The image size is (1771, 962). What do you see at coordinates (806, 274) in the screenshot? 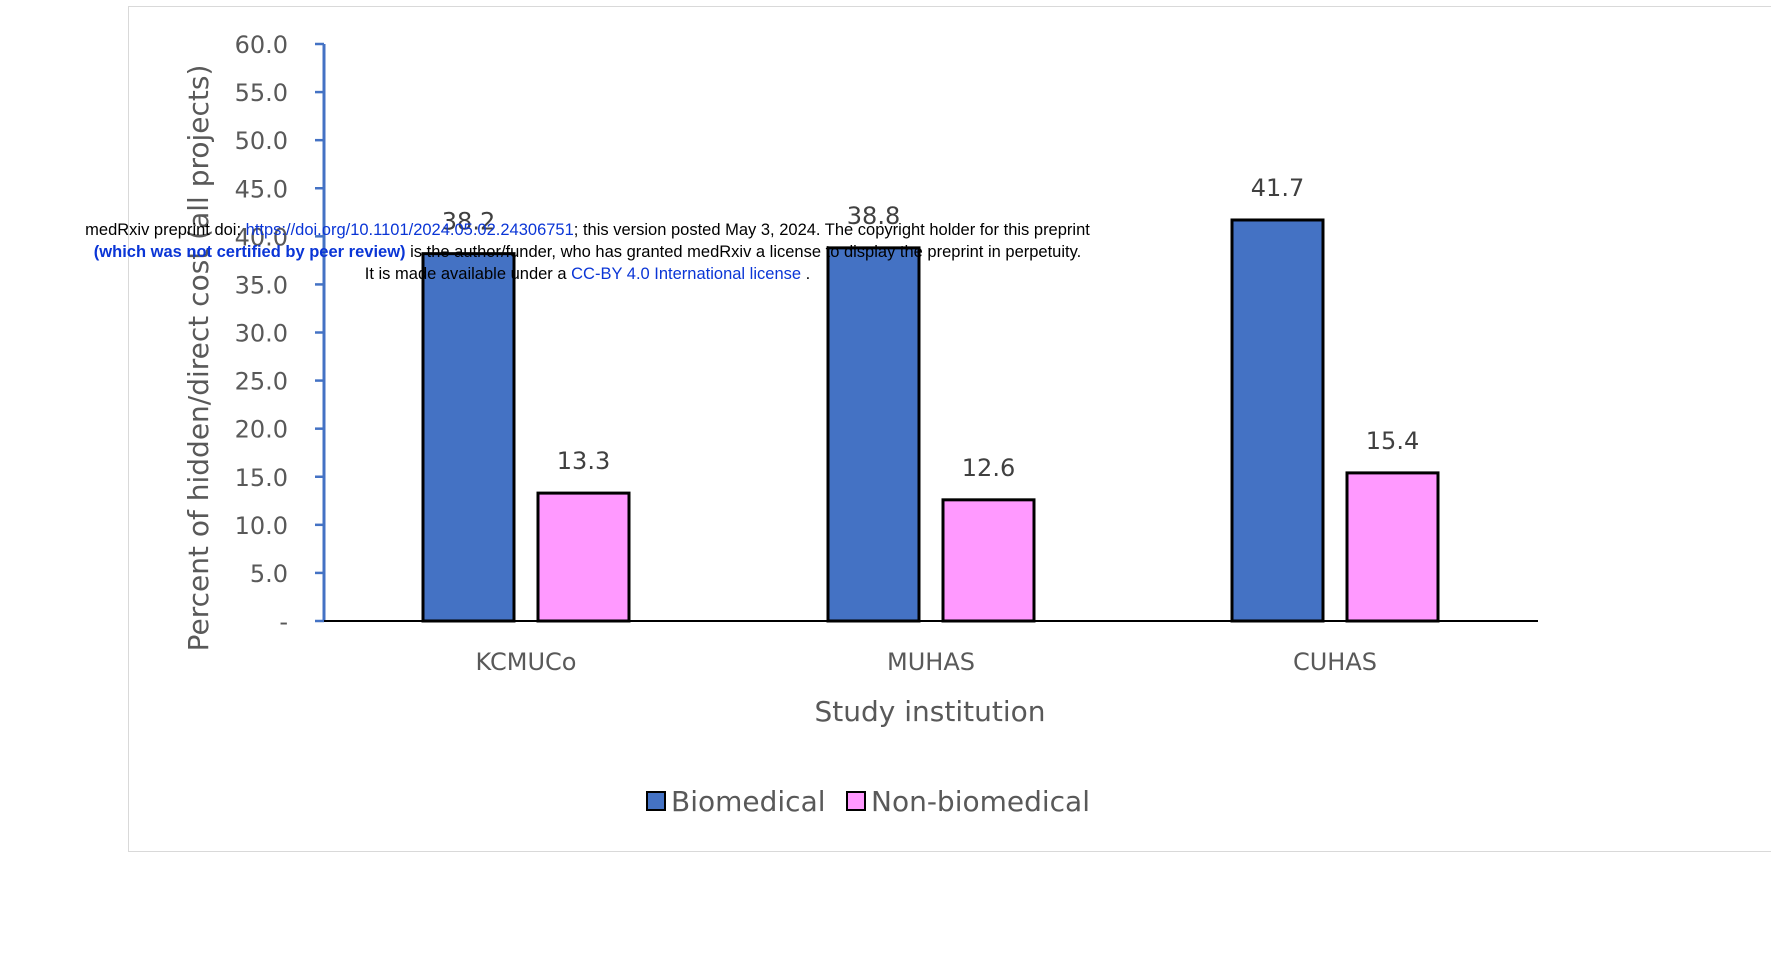
I see `availability-suffix: .` at bounding box center [806, 274].